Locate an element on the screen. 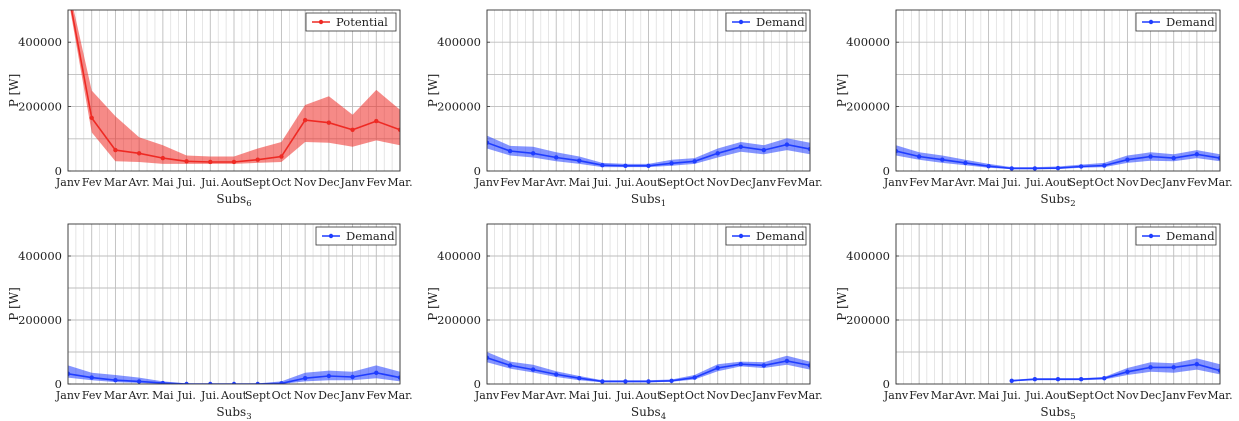  y-axis-label: P [W] is located at coordinates (14, 91).